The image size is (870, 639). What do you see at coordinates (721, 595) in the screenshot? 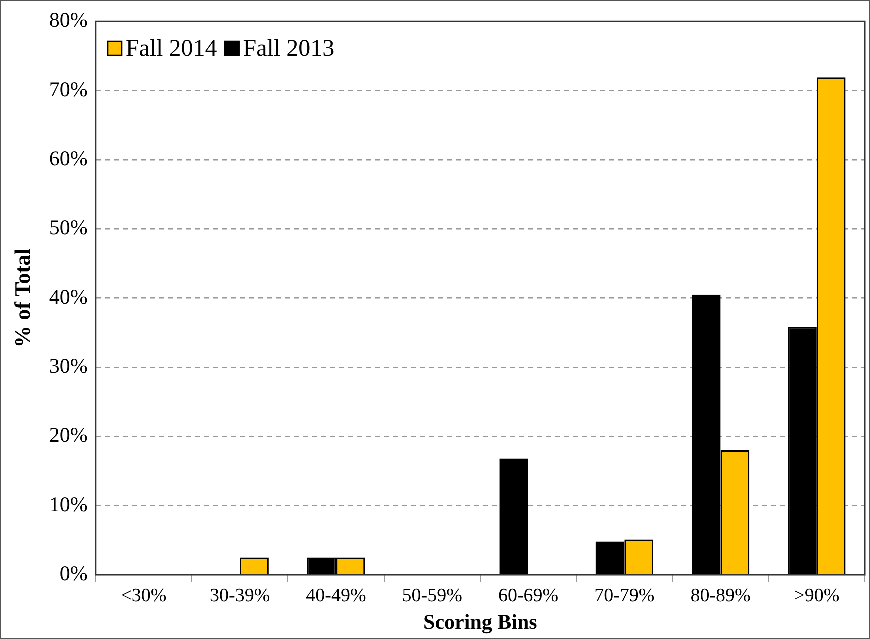
I see `x-tick-label: 80-89%` at bounding box center [721, 595].